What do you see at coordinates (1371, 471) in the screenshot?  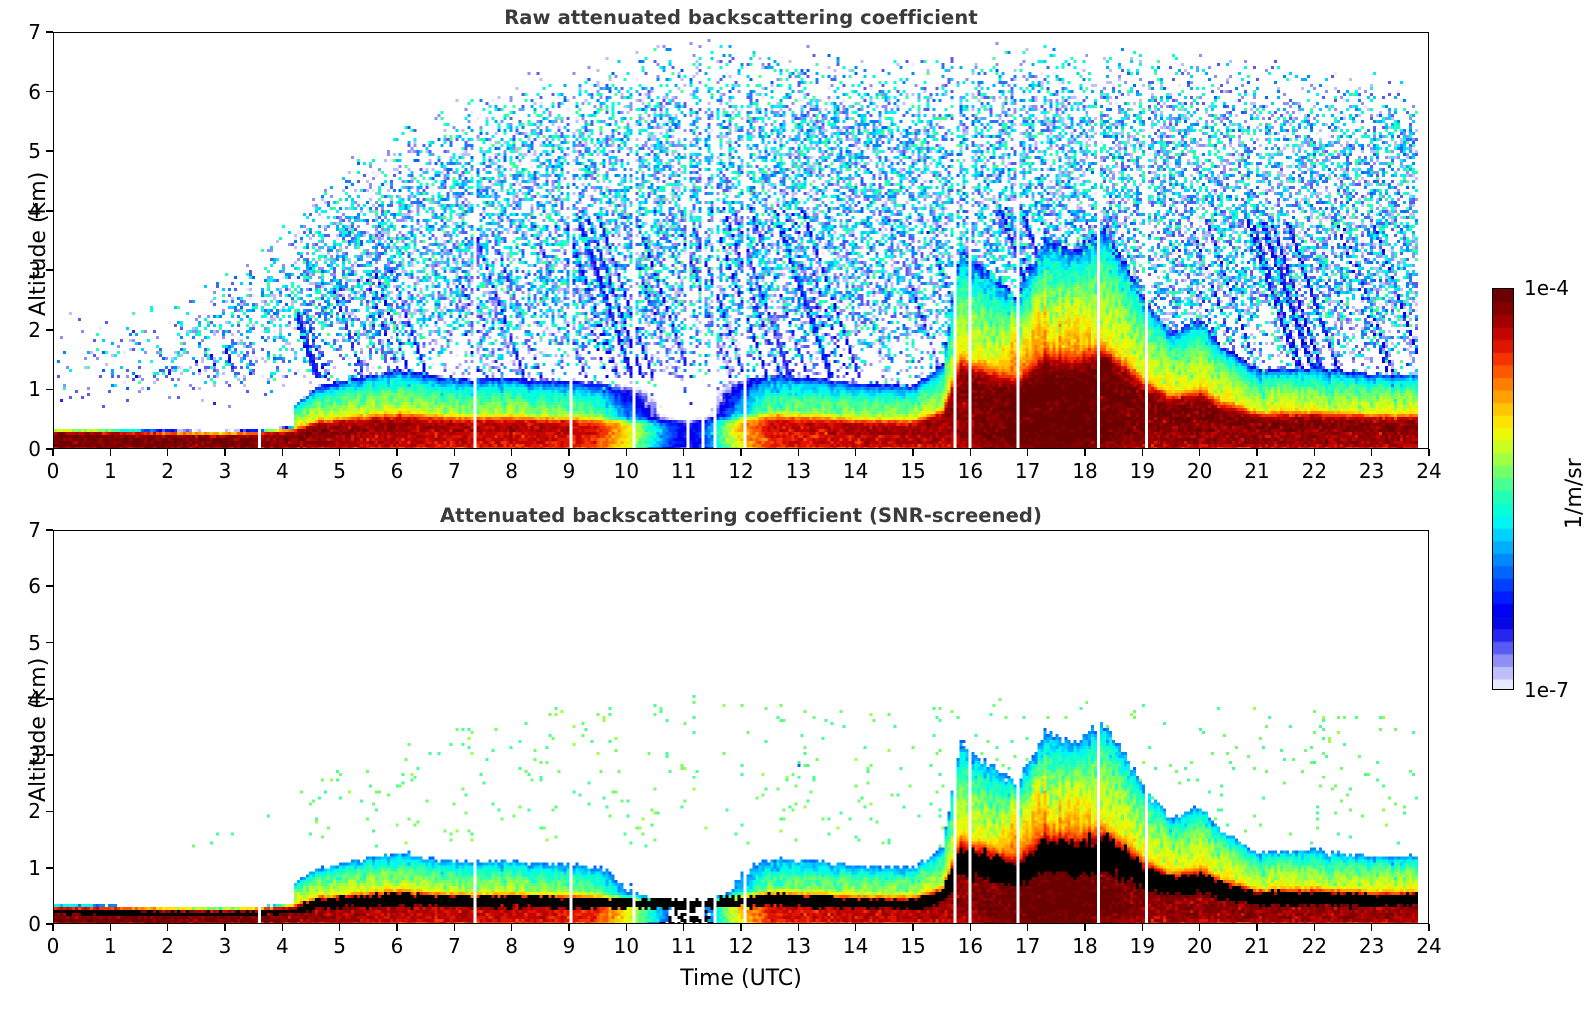 I see `x-tick-label: 23` at bounding box center [1371, 471].